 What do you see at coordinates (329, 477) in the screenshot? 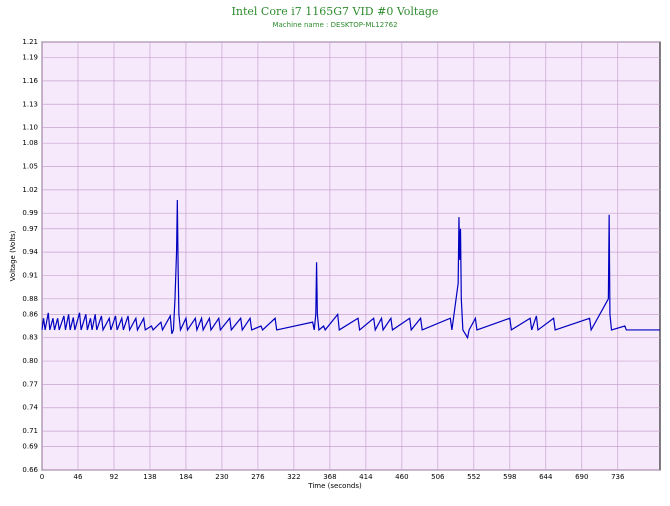
I see `x-tick-label: 368` at bounding box center [329, 477].